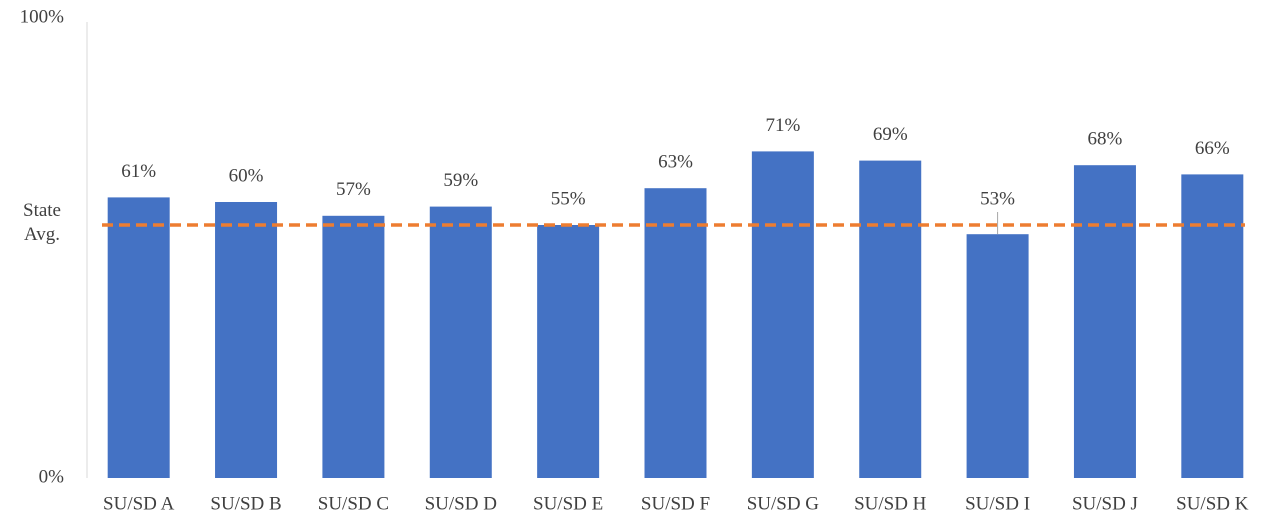 Image resolution: width=1276 pixels, height=520 pixels. I want to click on y-tick-label: 0%, so click(52, 476).